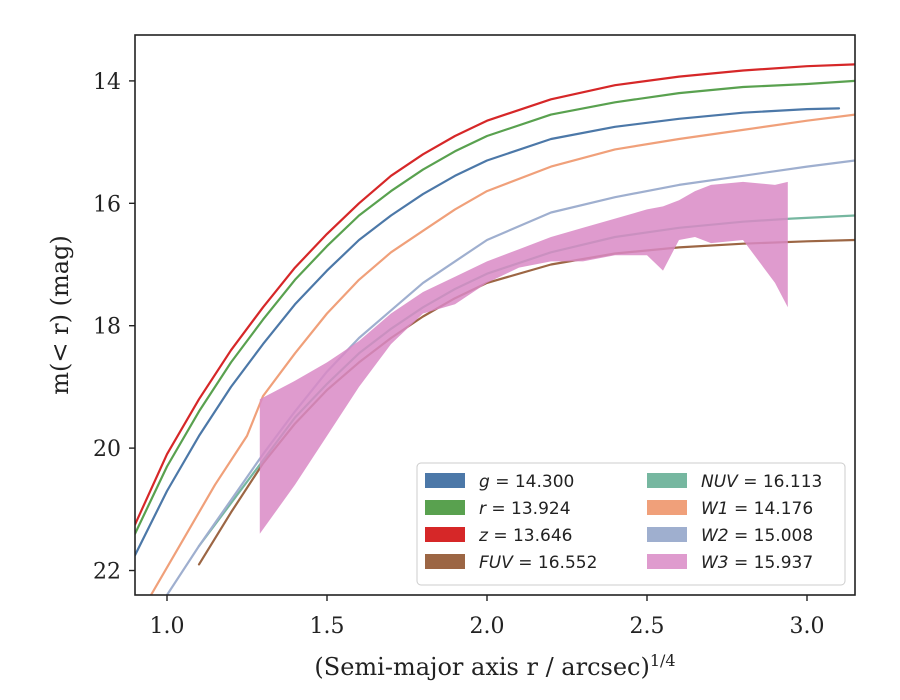 This screenshot has height=700, width=900. I want to click on y-tick-label: 16, so click(107, 204).